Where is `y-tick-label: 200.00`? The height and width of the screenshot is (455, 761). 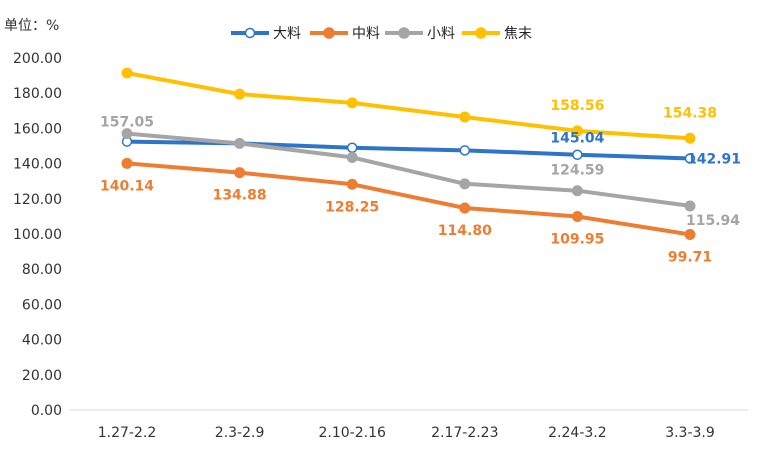
y-tick-label: 200.00 is located at coordinates (37, 59).